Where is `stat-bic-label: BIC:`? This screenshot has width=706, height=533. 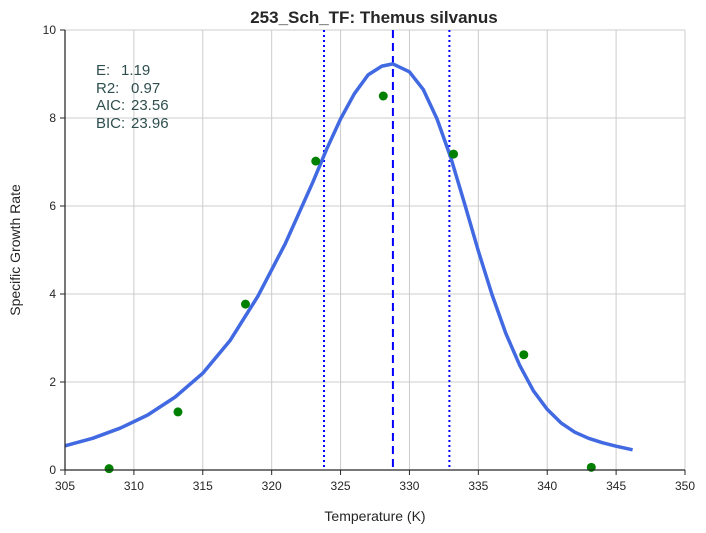 stat-bic-label: BIC: is located at coordinates (110, 123).